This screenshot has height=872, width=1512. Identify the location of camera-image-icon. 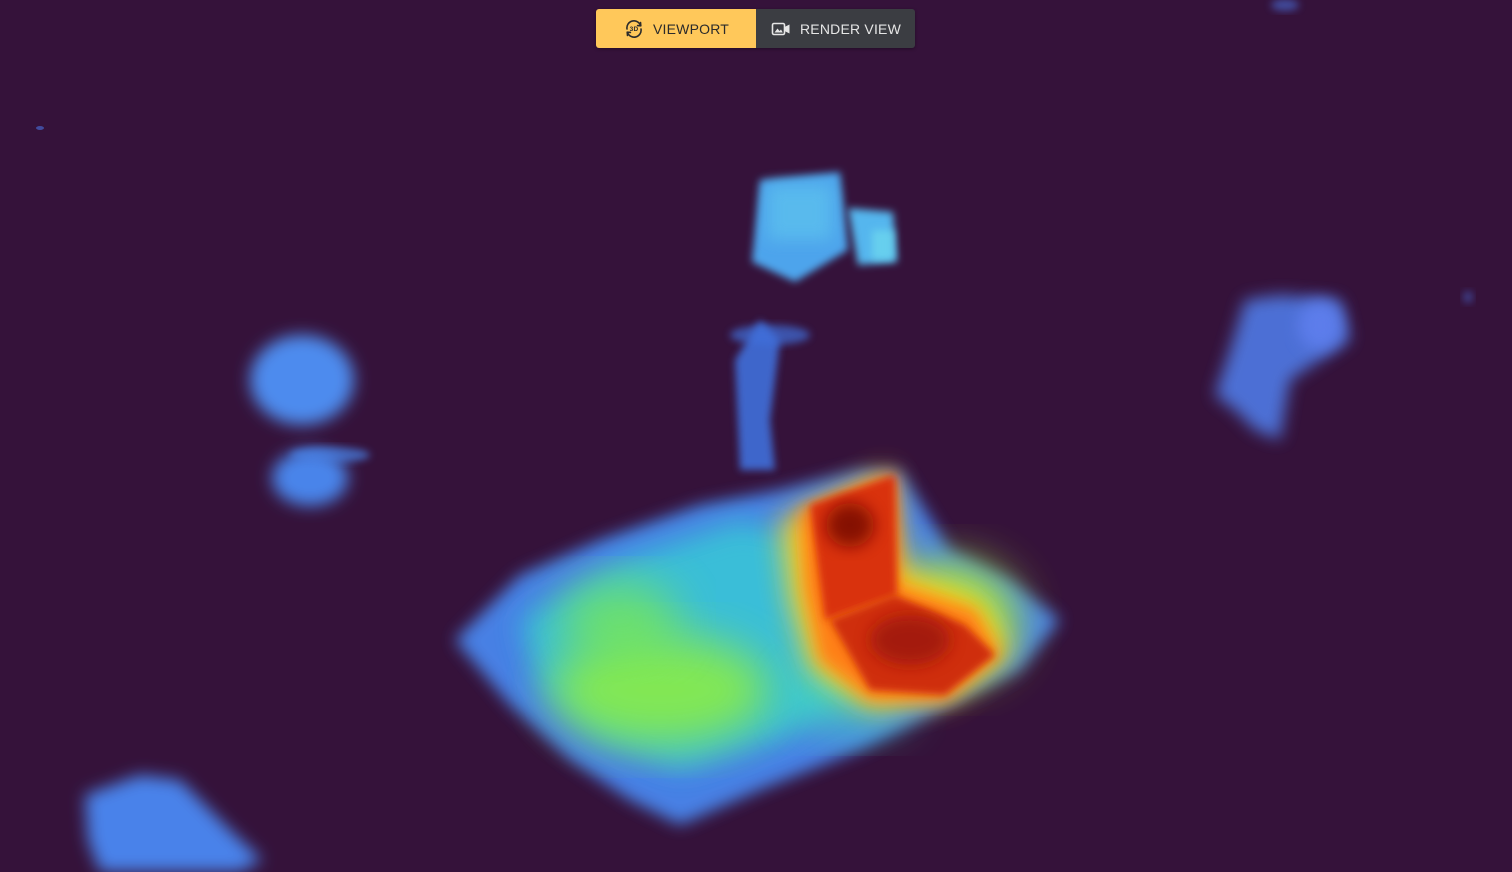
(781, 29).